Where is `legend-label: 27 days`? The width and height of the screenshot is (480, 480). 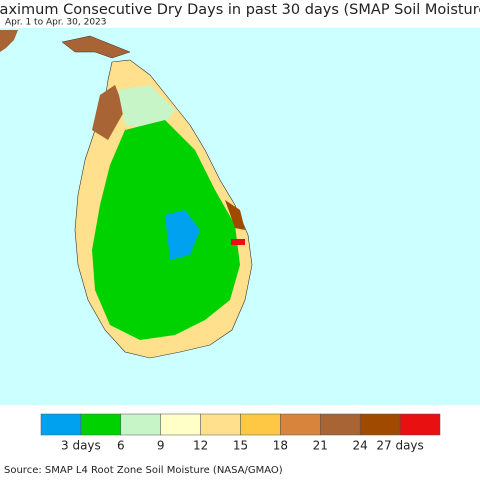
legend-label: 27 days is located at coordinates (399, 446).